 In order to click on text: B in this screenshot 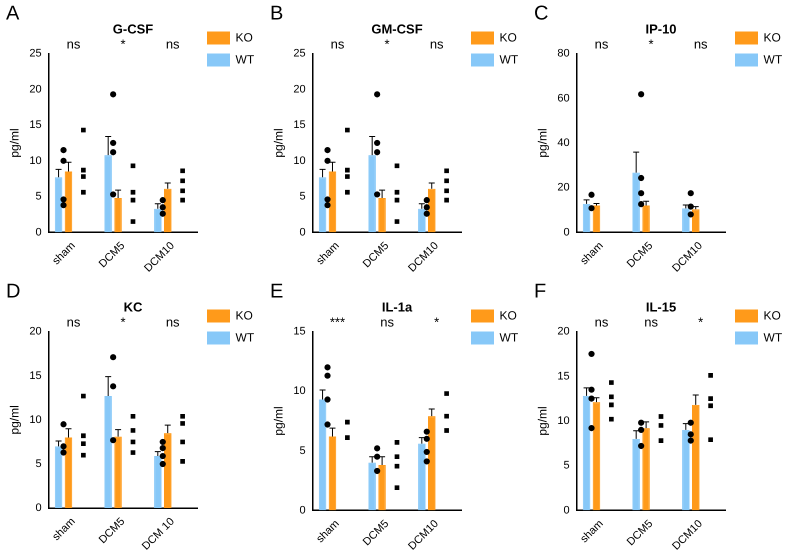, I will do `click(277, 13)`.